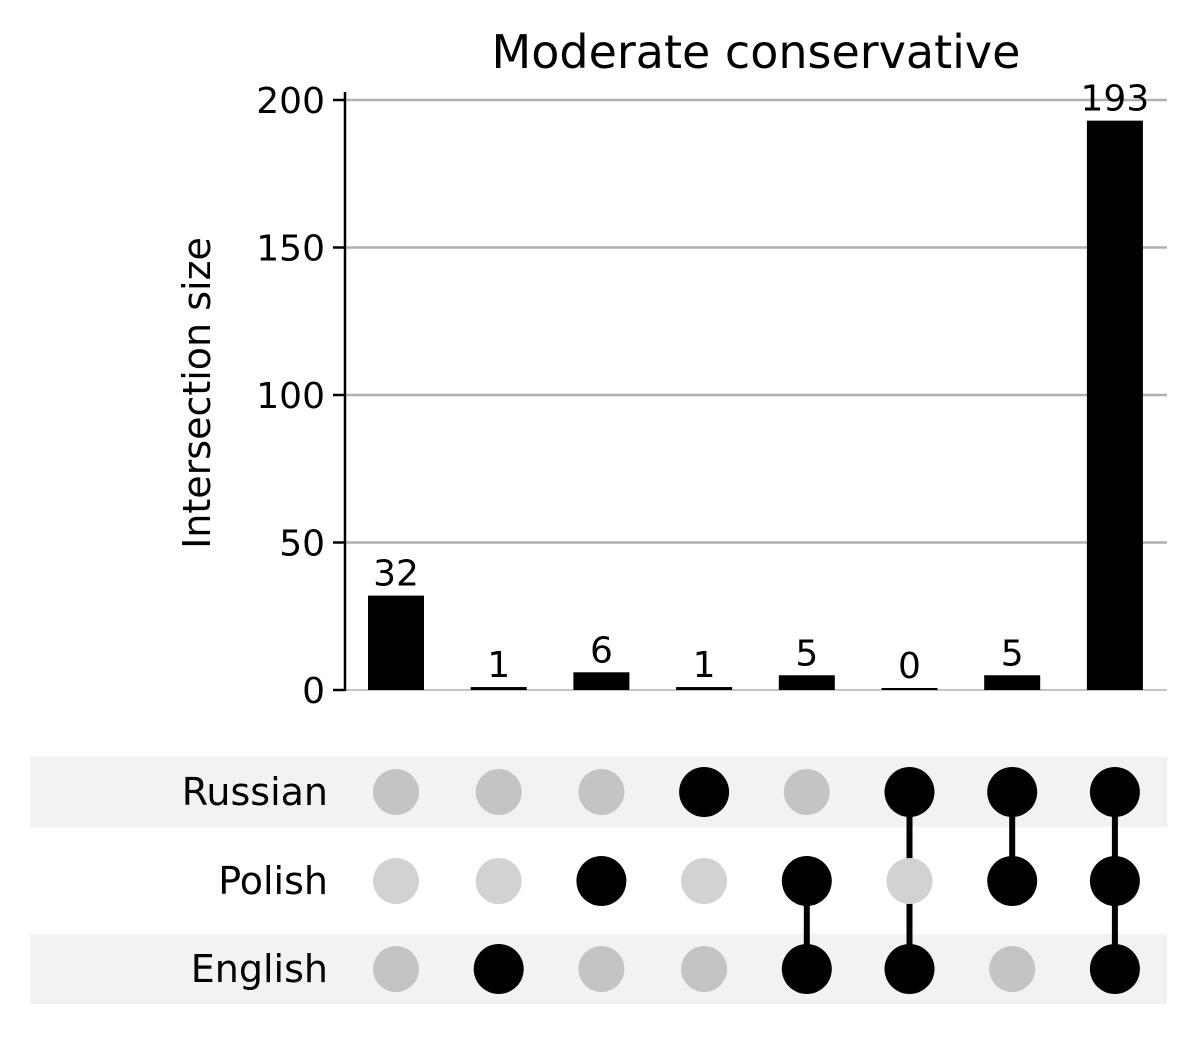  I want to click on bar-value-label-6: 0, so click(909, 666).